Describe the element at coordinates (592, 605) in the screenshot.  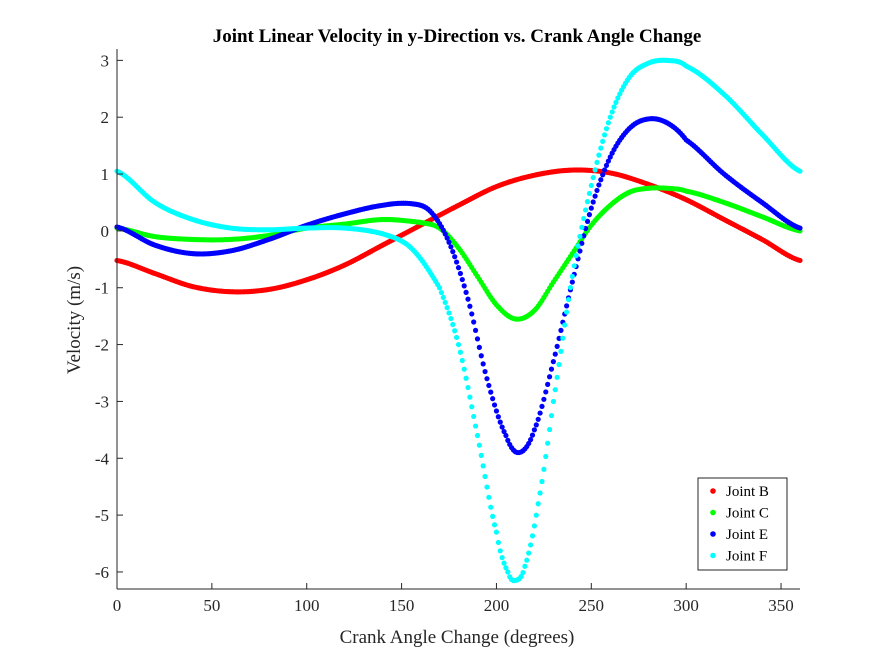
I see `x-tick-label: 250` at that location.